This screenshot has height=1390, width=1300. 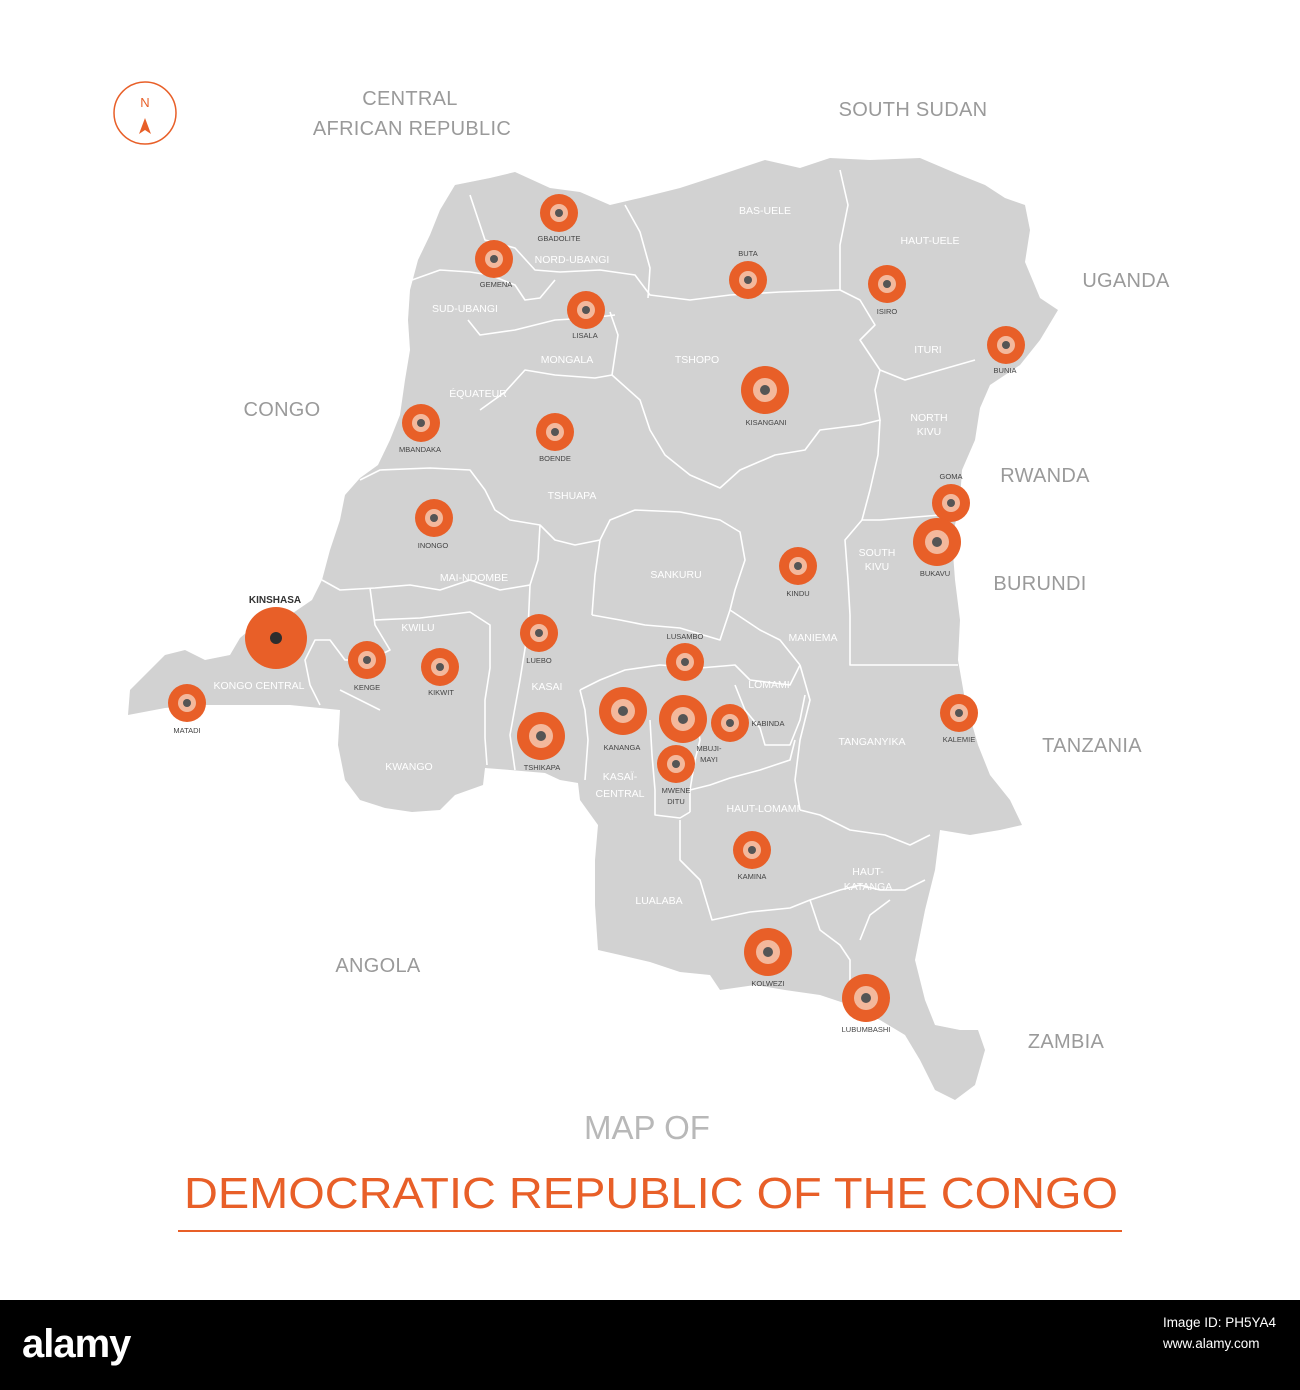 I want to click on province-label-north-kivu-line1: NORTH, so click(x=928, y=418).